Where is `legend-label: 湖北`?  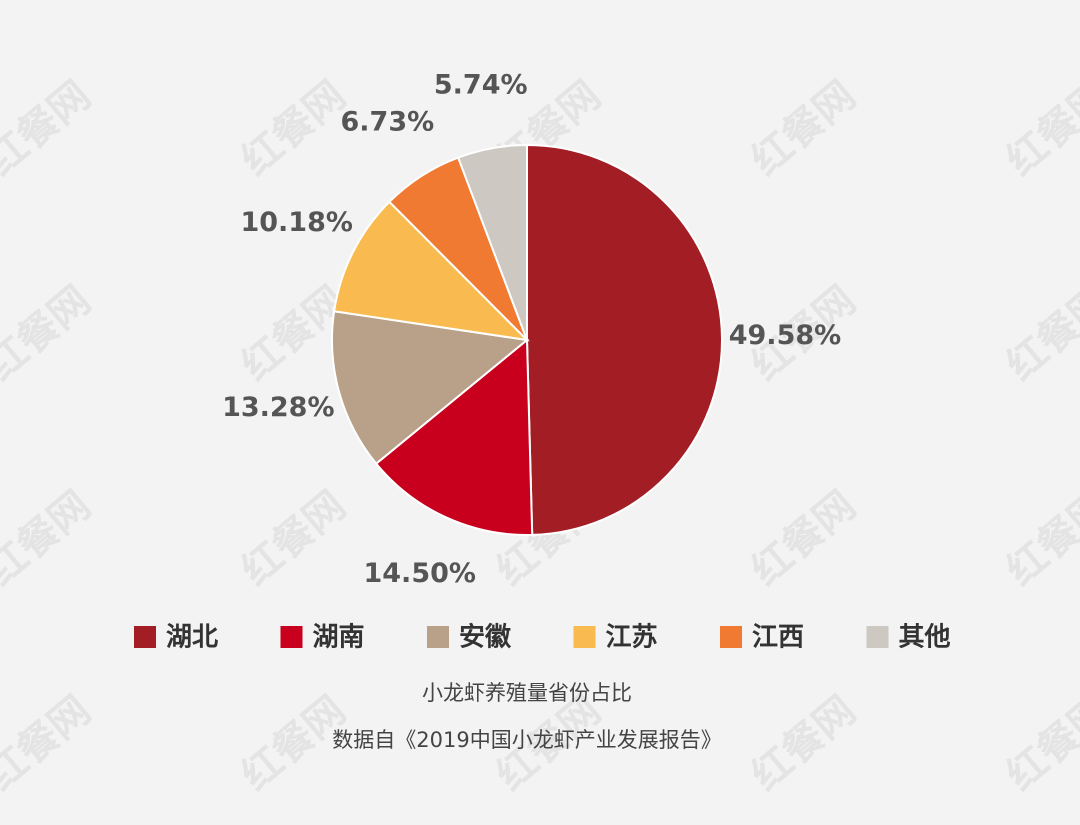
legend-label: 湖北 is located at coordinates (192, 638).